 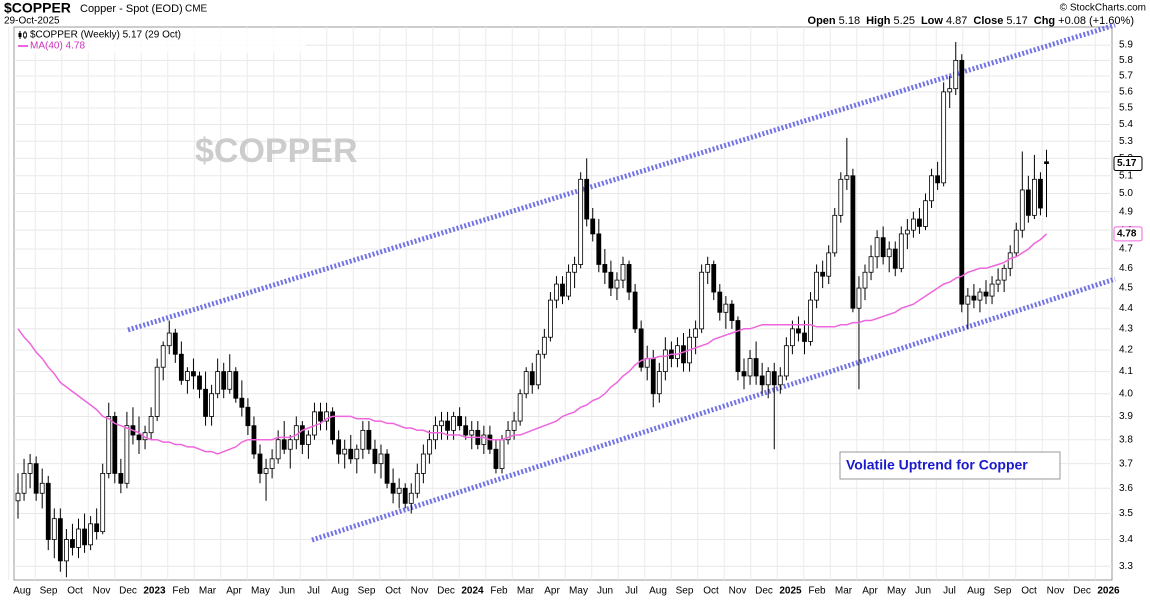 What do you see at coordinates (578, 591) in the screenshot?
I see `x-tick-label: May` at bounding box center [578, 591].